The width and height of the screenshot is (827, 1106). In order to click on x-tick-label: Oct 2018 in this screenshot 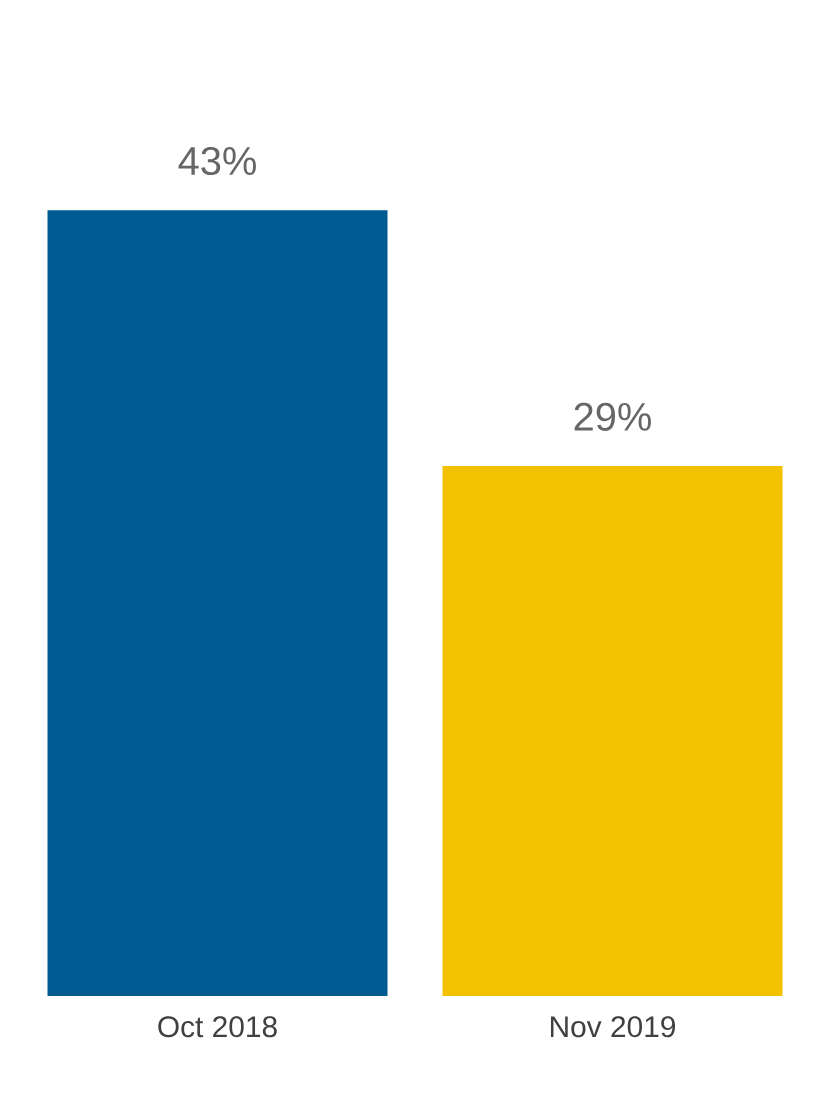, I will do `click(217, 1027)`.